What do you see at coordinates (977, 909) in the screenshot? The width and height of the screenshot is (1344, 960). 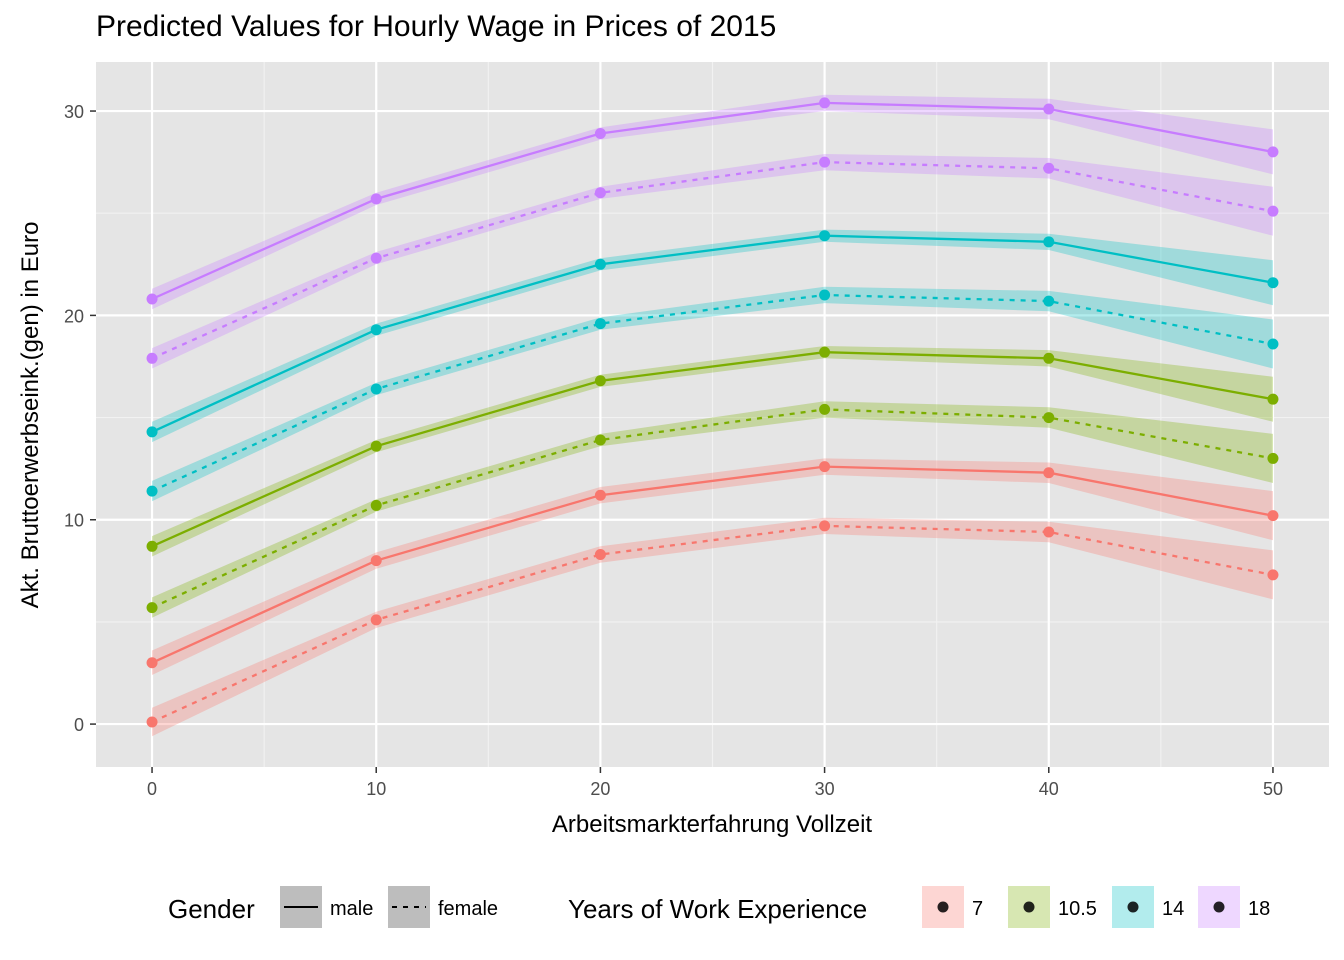 I see `legend-label-7: 7` at bounding box center [977, 909].